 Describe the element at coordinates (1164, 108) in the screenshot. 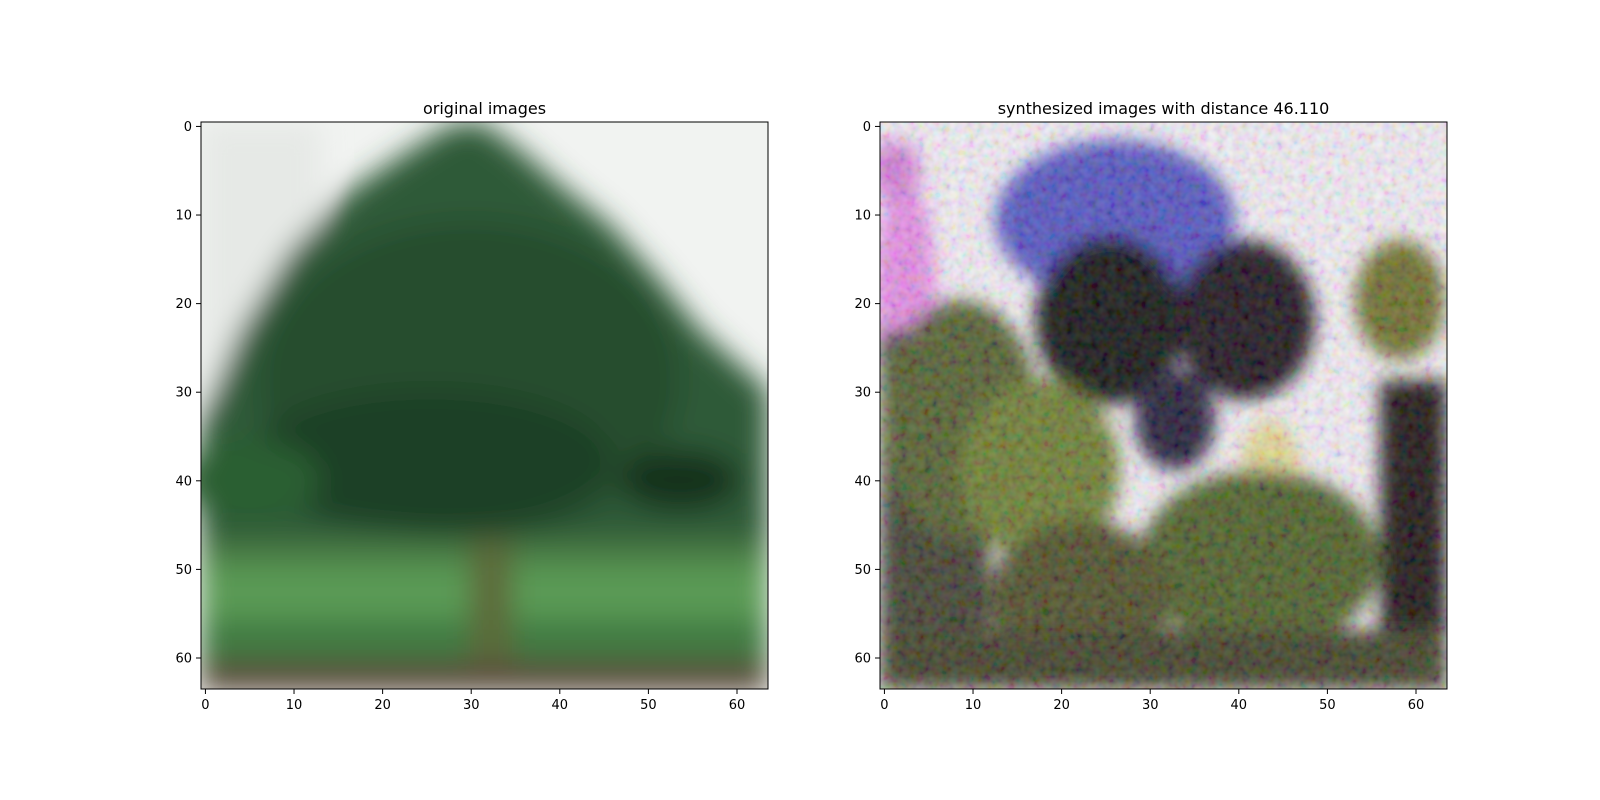

I see `panel-title: synthesized images with distance 46.110` at that location.